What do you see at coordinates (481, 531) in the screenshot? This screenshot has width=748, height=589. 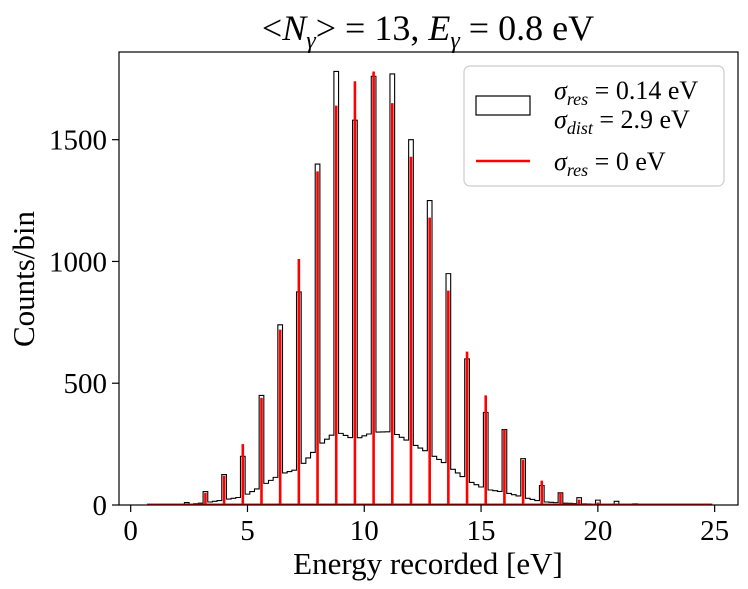 I see `x-tick-label: 15` at bounding box center [481, 531].